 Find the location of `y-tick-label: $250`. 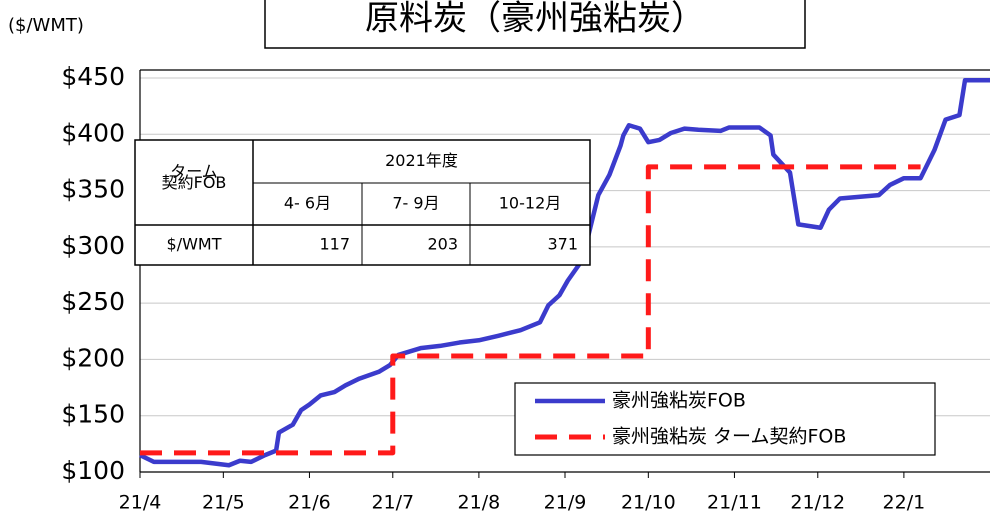

y-tick-label: $250 is located at coordinates (93, 301).